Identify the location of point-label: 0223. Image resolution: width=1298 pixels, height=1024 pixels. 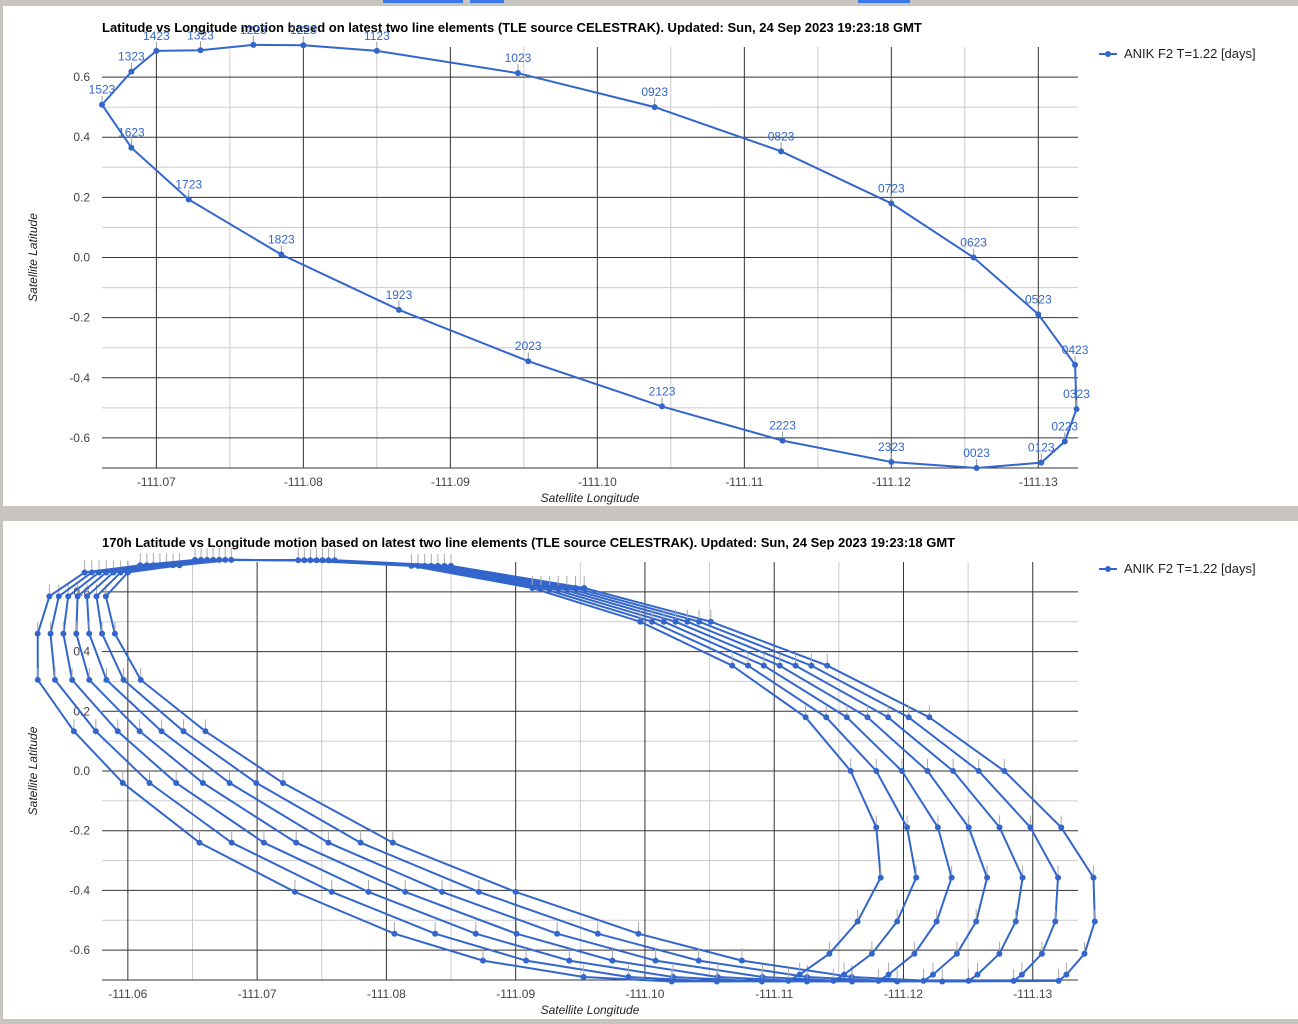
(1064, 427).